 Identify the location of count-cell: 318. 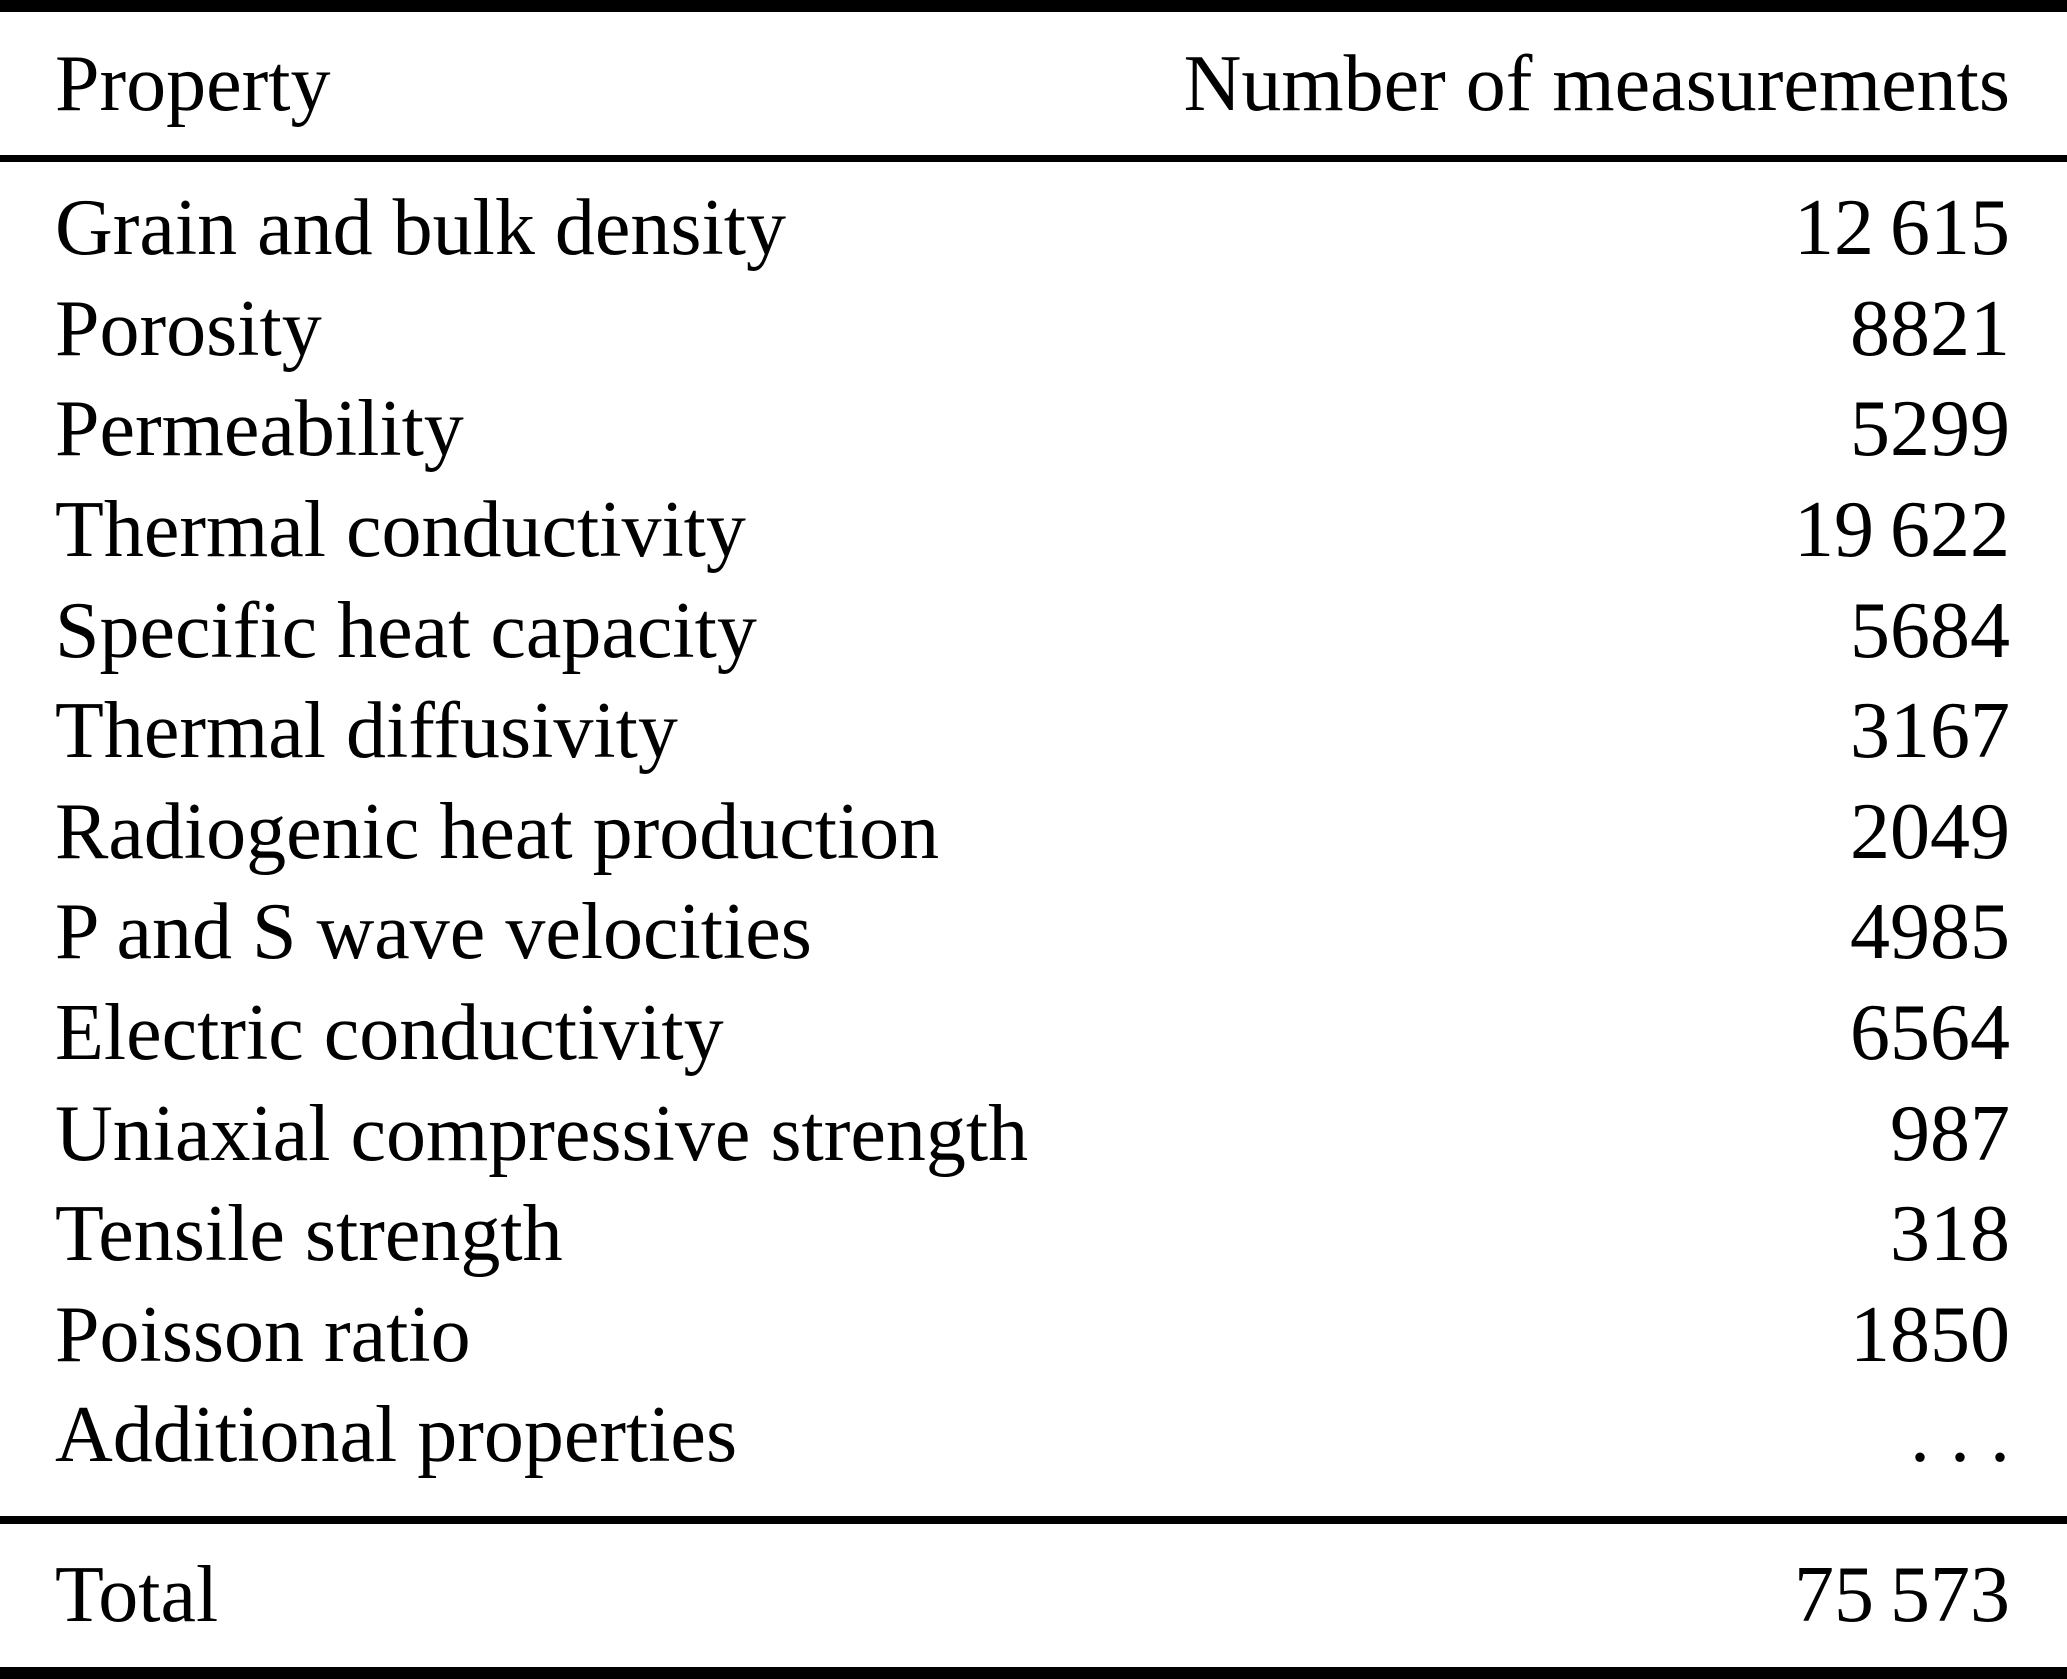
(1950, 1234).